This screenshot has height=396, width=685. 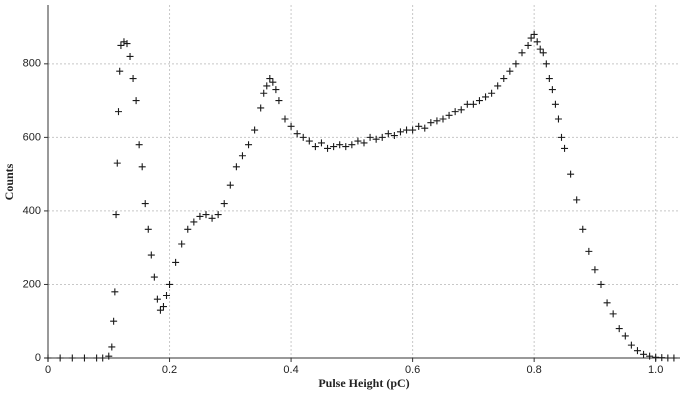 What do you see at coordinates (655, 370) in the screenshot?
I see `x-tick-label: 1.0` at bounding box center [655, 370].